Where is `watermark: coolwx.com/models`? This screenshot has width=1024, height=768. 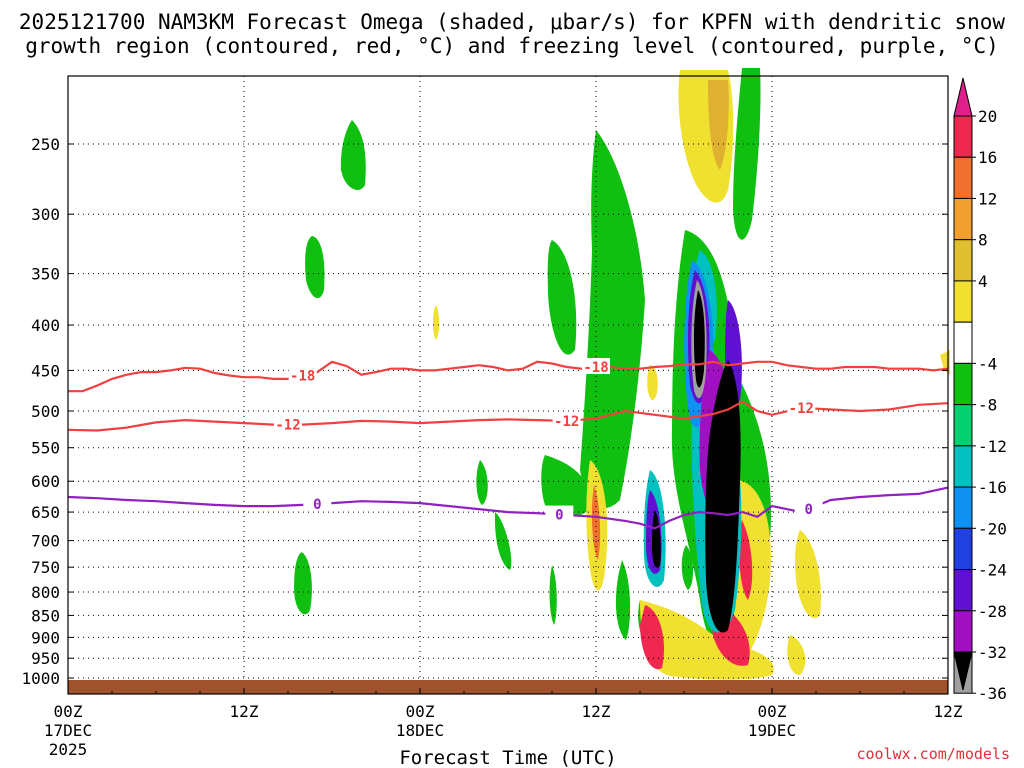
watermark: coolwx.com/models is located at coordinates (933, 754).